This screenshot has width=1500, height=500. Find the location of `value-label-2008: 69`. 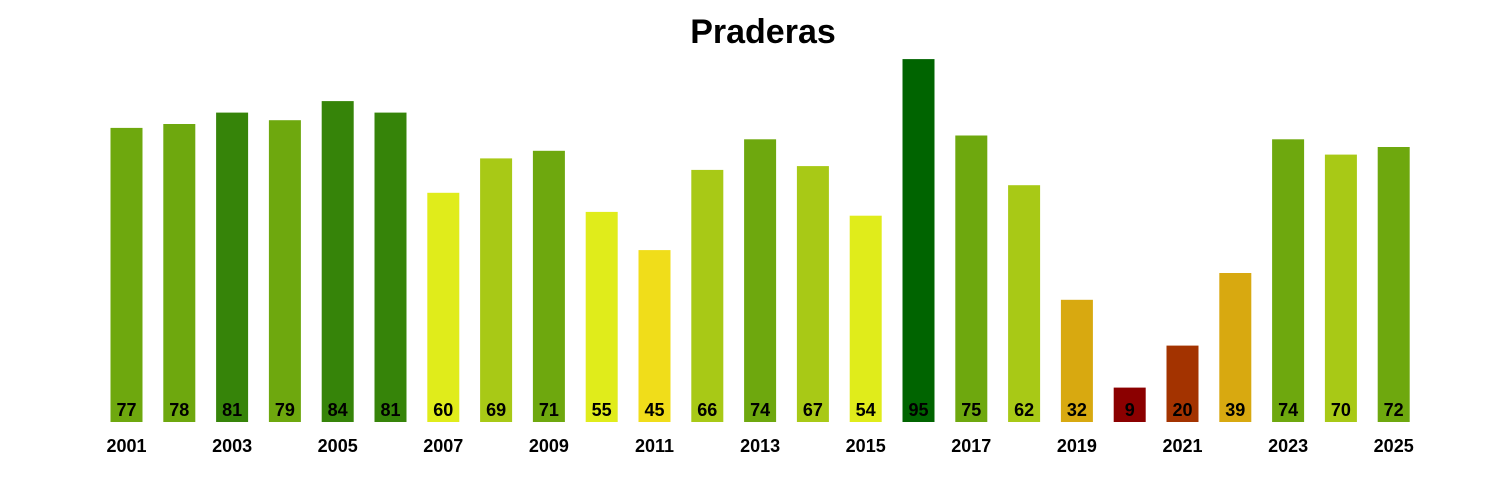

value-label-2008: 69 is located at coordinates (496, 410).